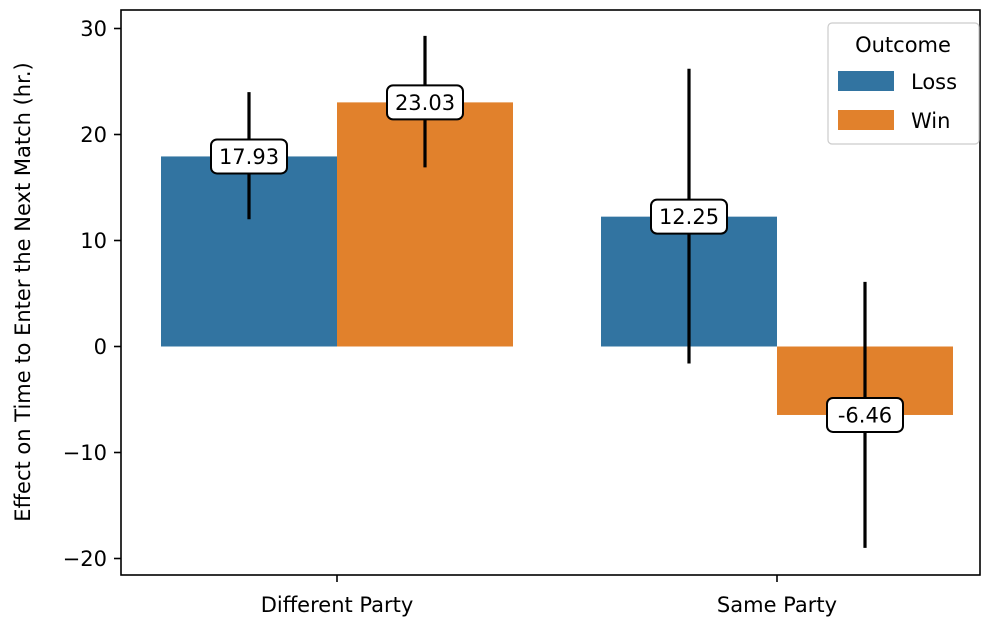 The image size is (984, 622). What do you see at coordinates (903, 45) in the screenshot?
I see `legend-title: Outcome` at bounding box center [903, 45].